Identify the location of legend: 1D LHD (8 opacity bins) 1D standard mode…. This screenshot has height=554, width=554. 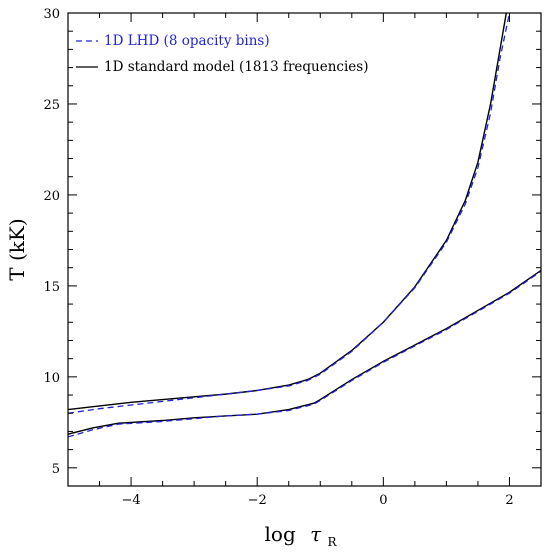
(222, 54).